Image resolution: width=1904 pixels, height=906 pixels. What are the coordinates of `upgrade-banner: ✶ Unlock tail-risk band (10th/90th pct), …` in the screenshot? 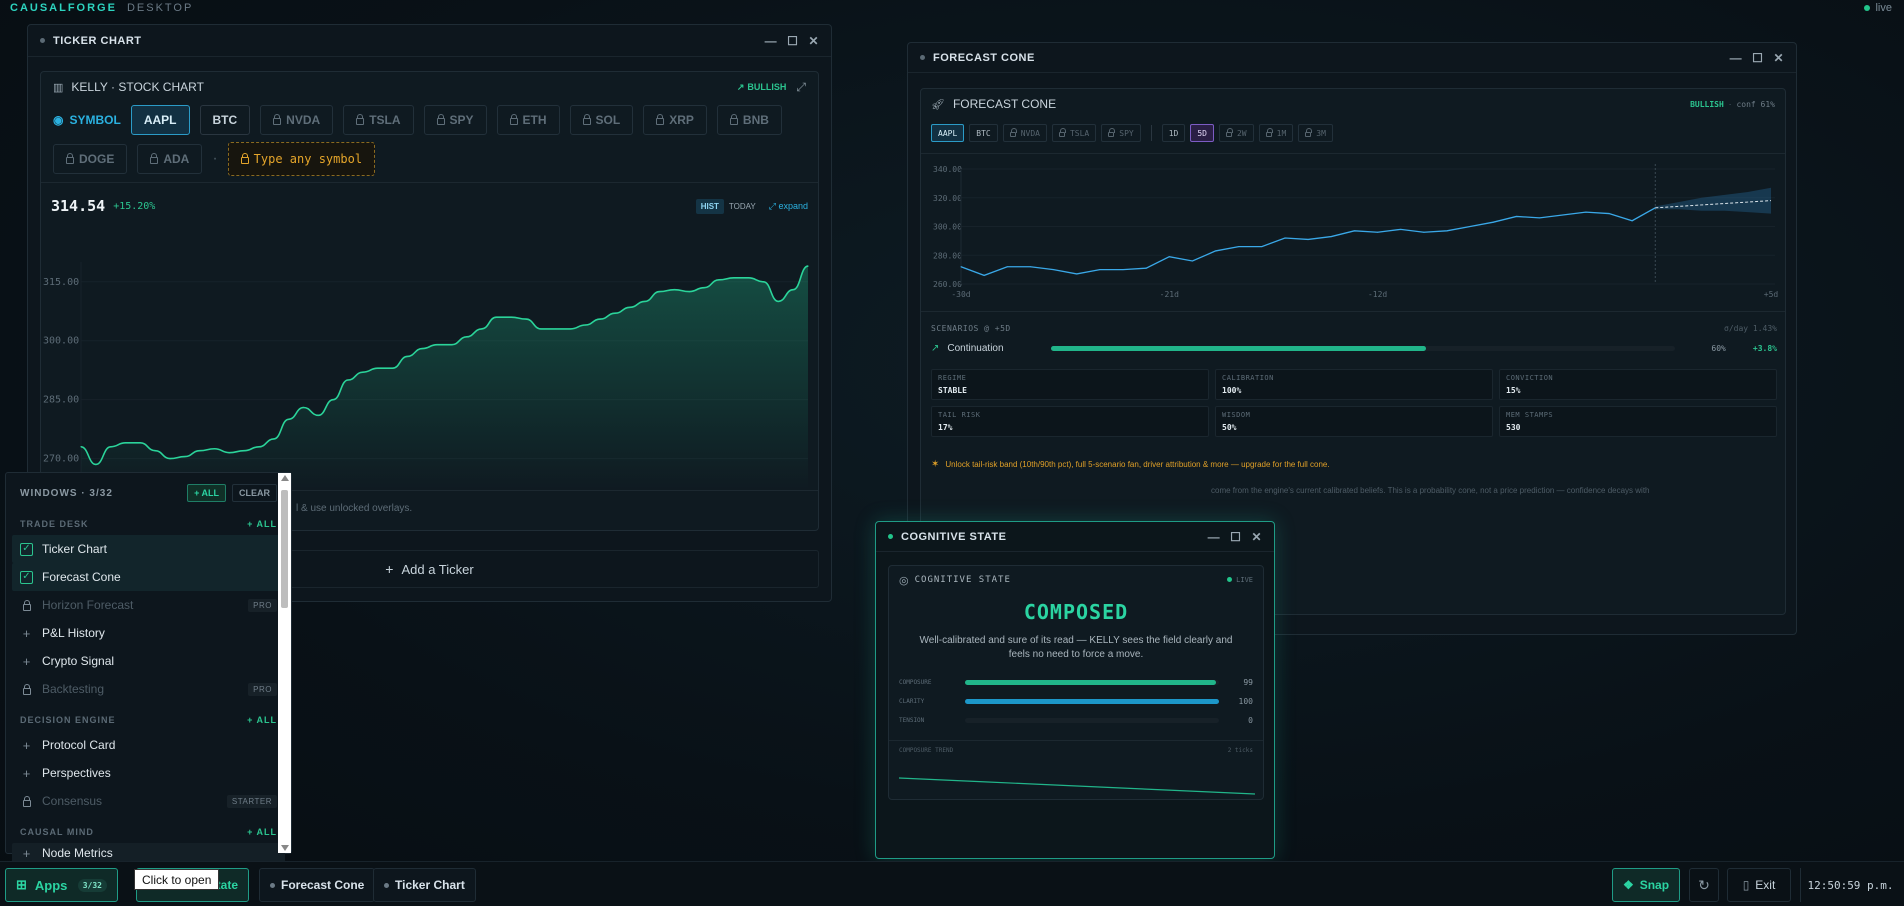 It's located at (1130, 464).